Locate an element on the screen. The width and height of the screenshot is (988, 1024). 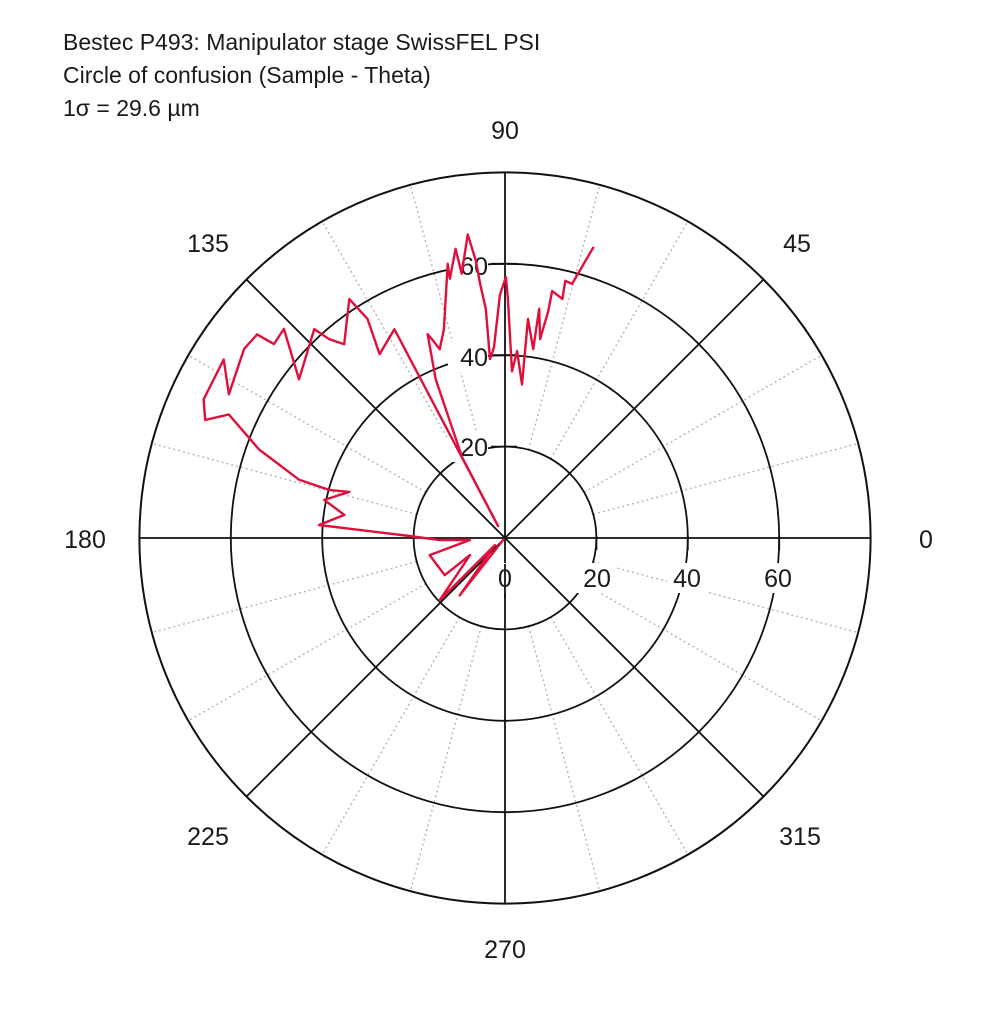
radial-tick-label: 60 is located at coordinates (778, 579).